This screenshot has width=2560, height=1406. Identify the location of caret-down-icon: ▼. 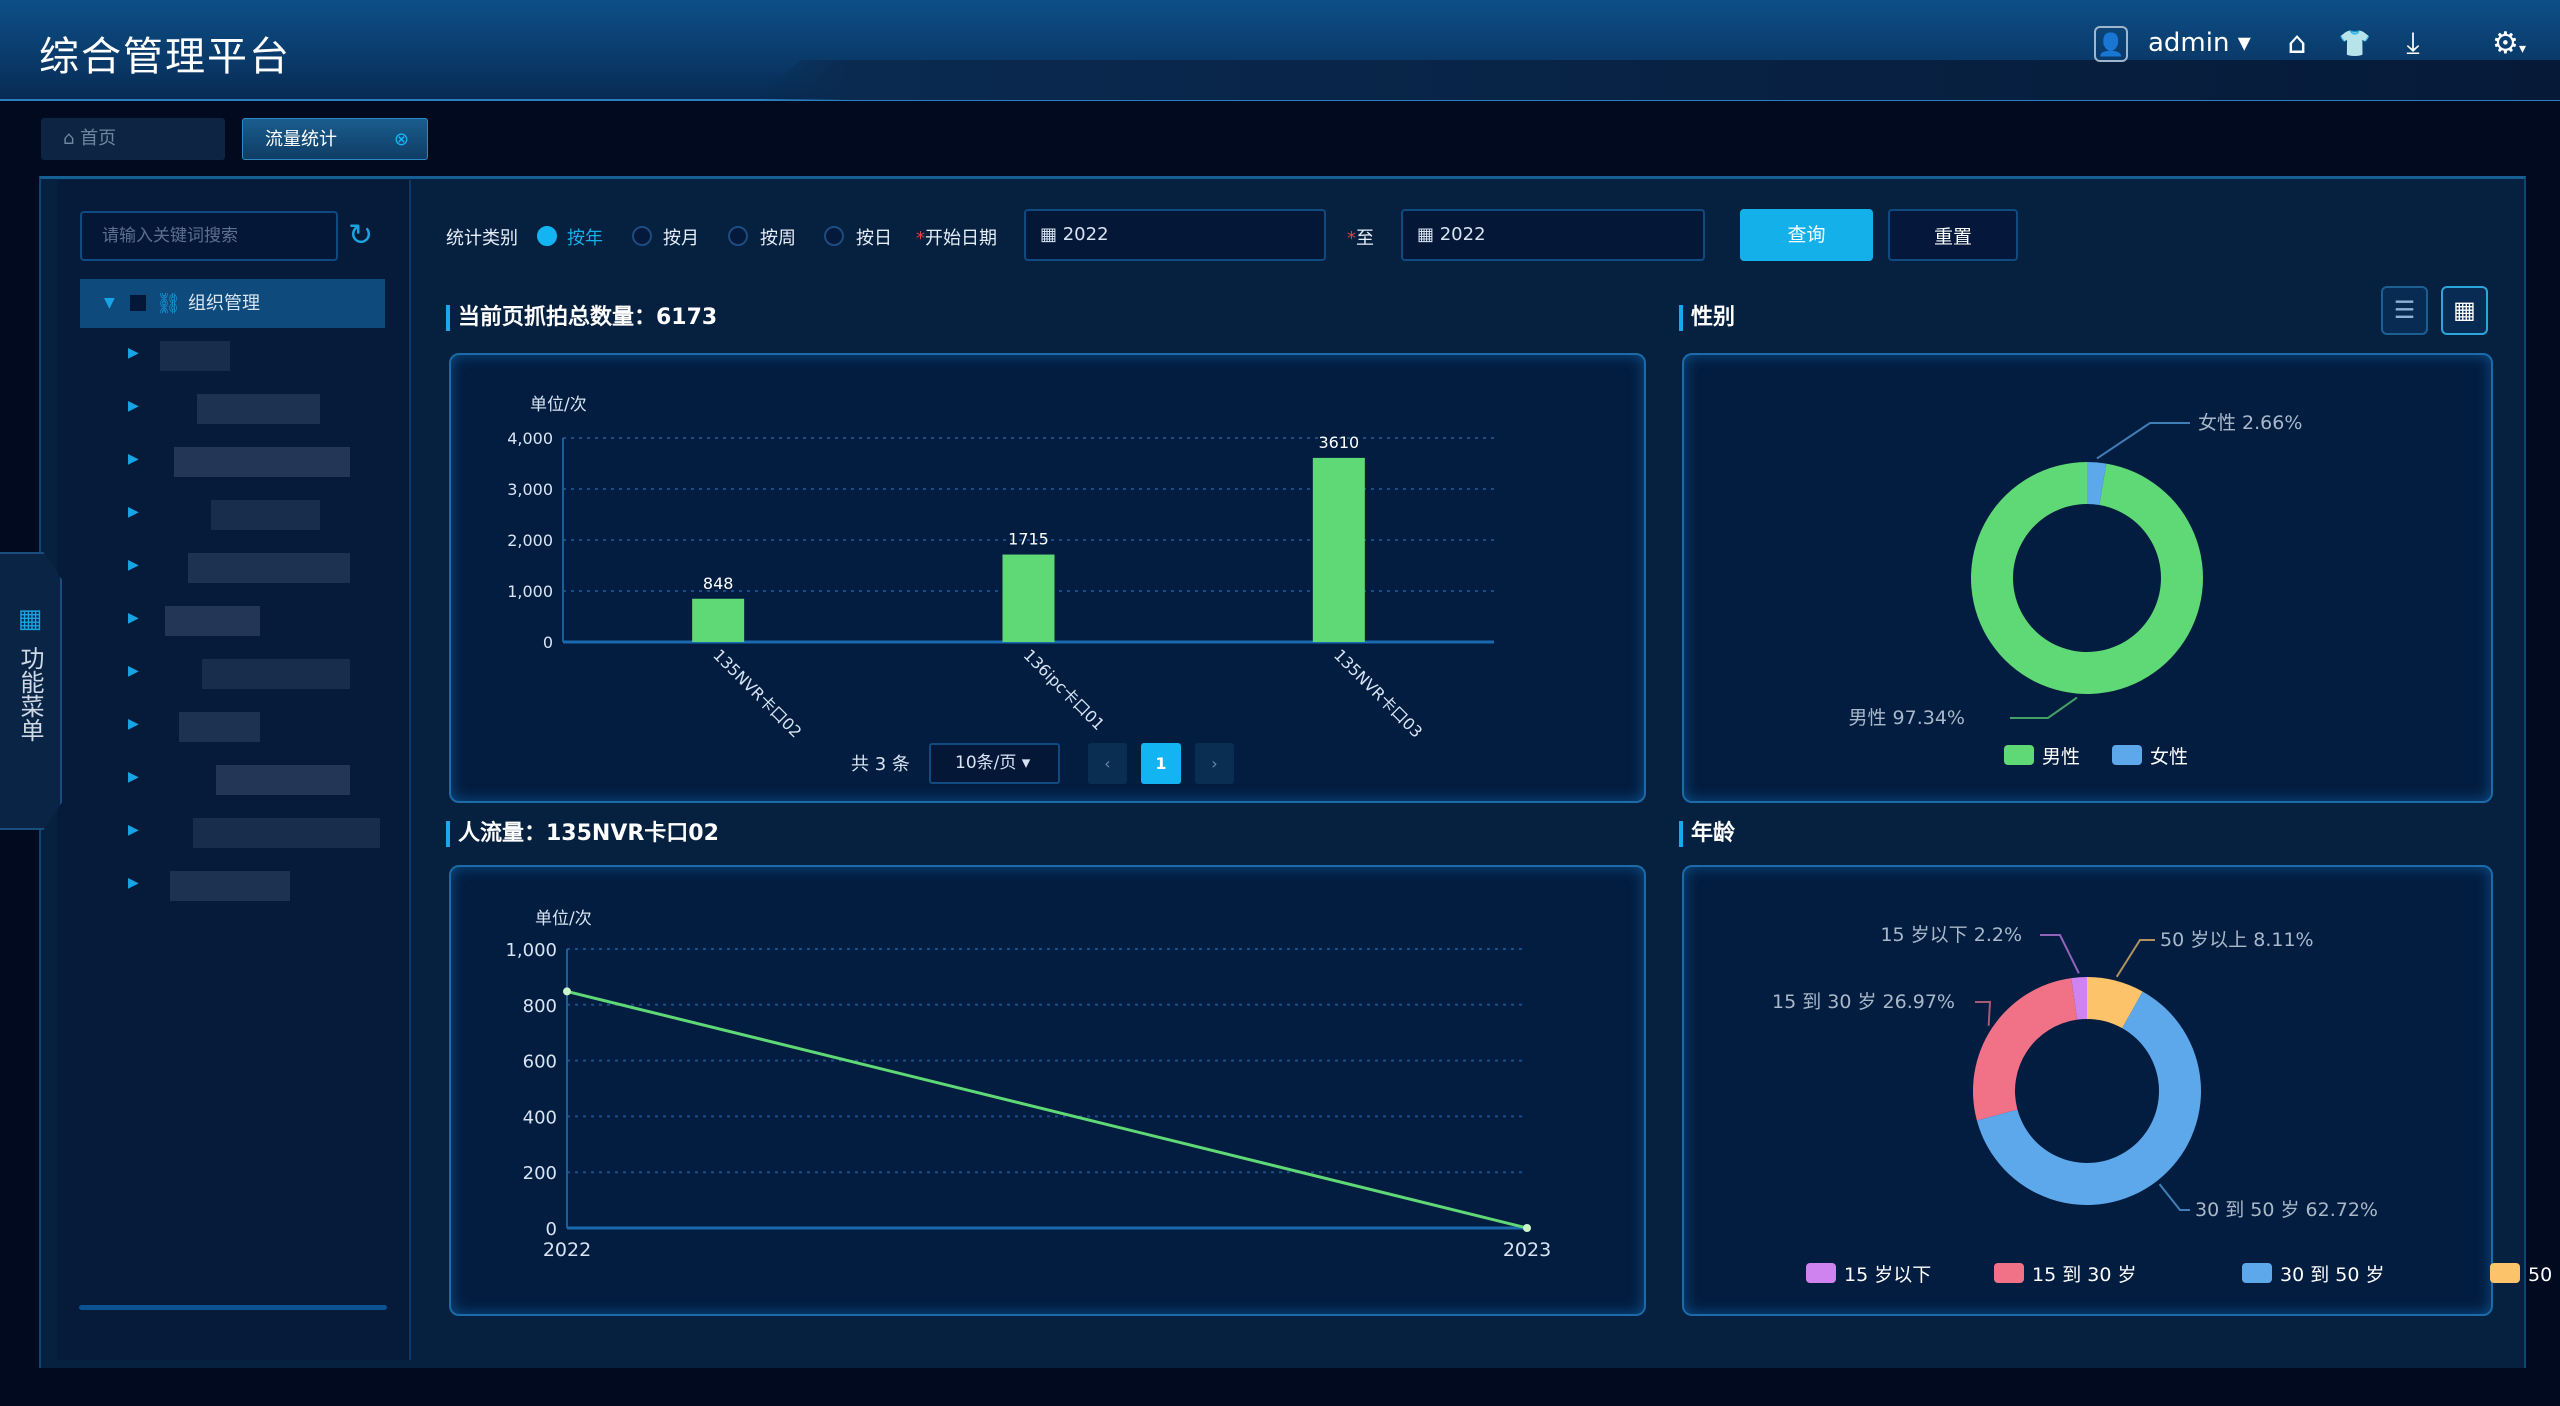
(109, 303).